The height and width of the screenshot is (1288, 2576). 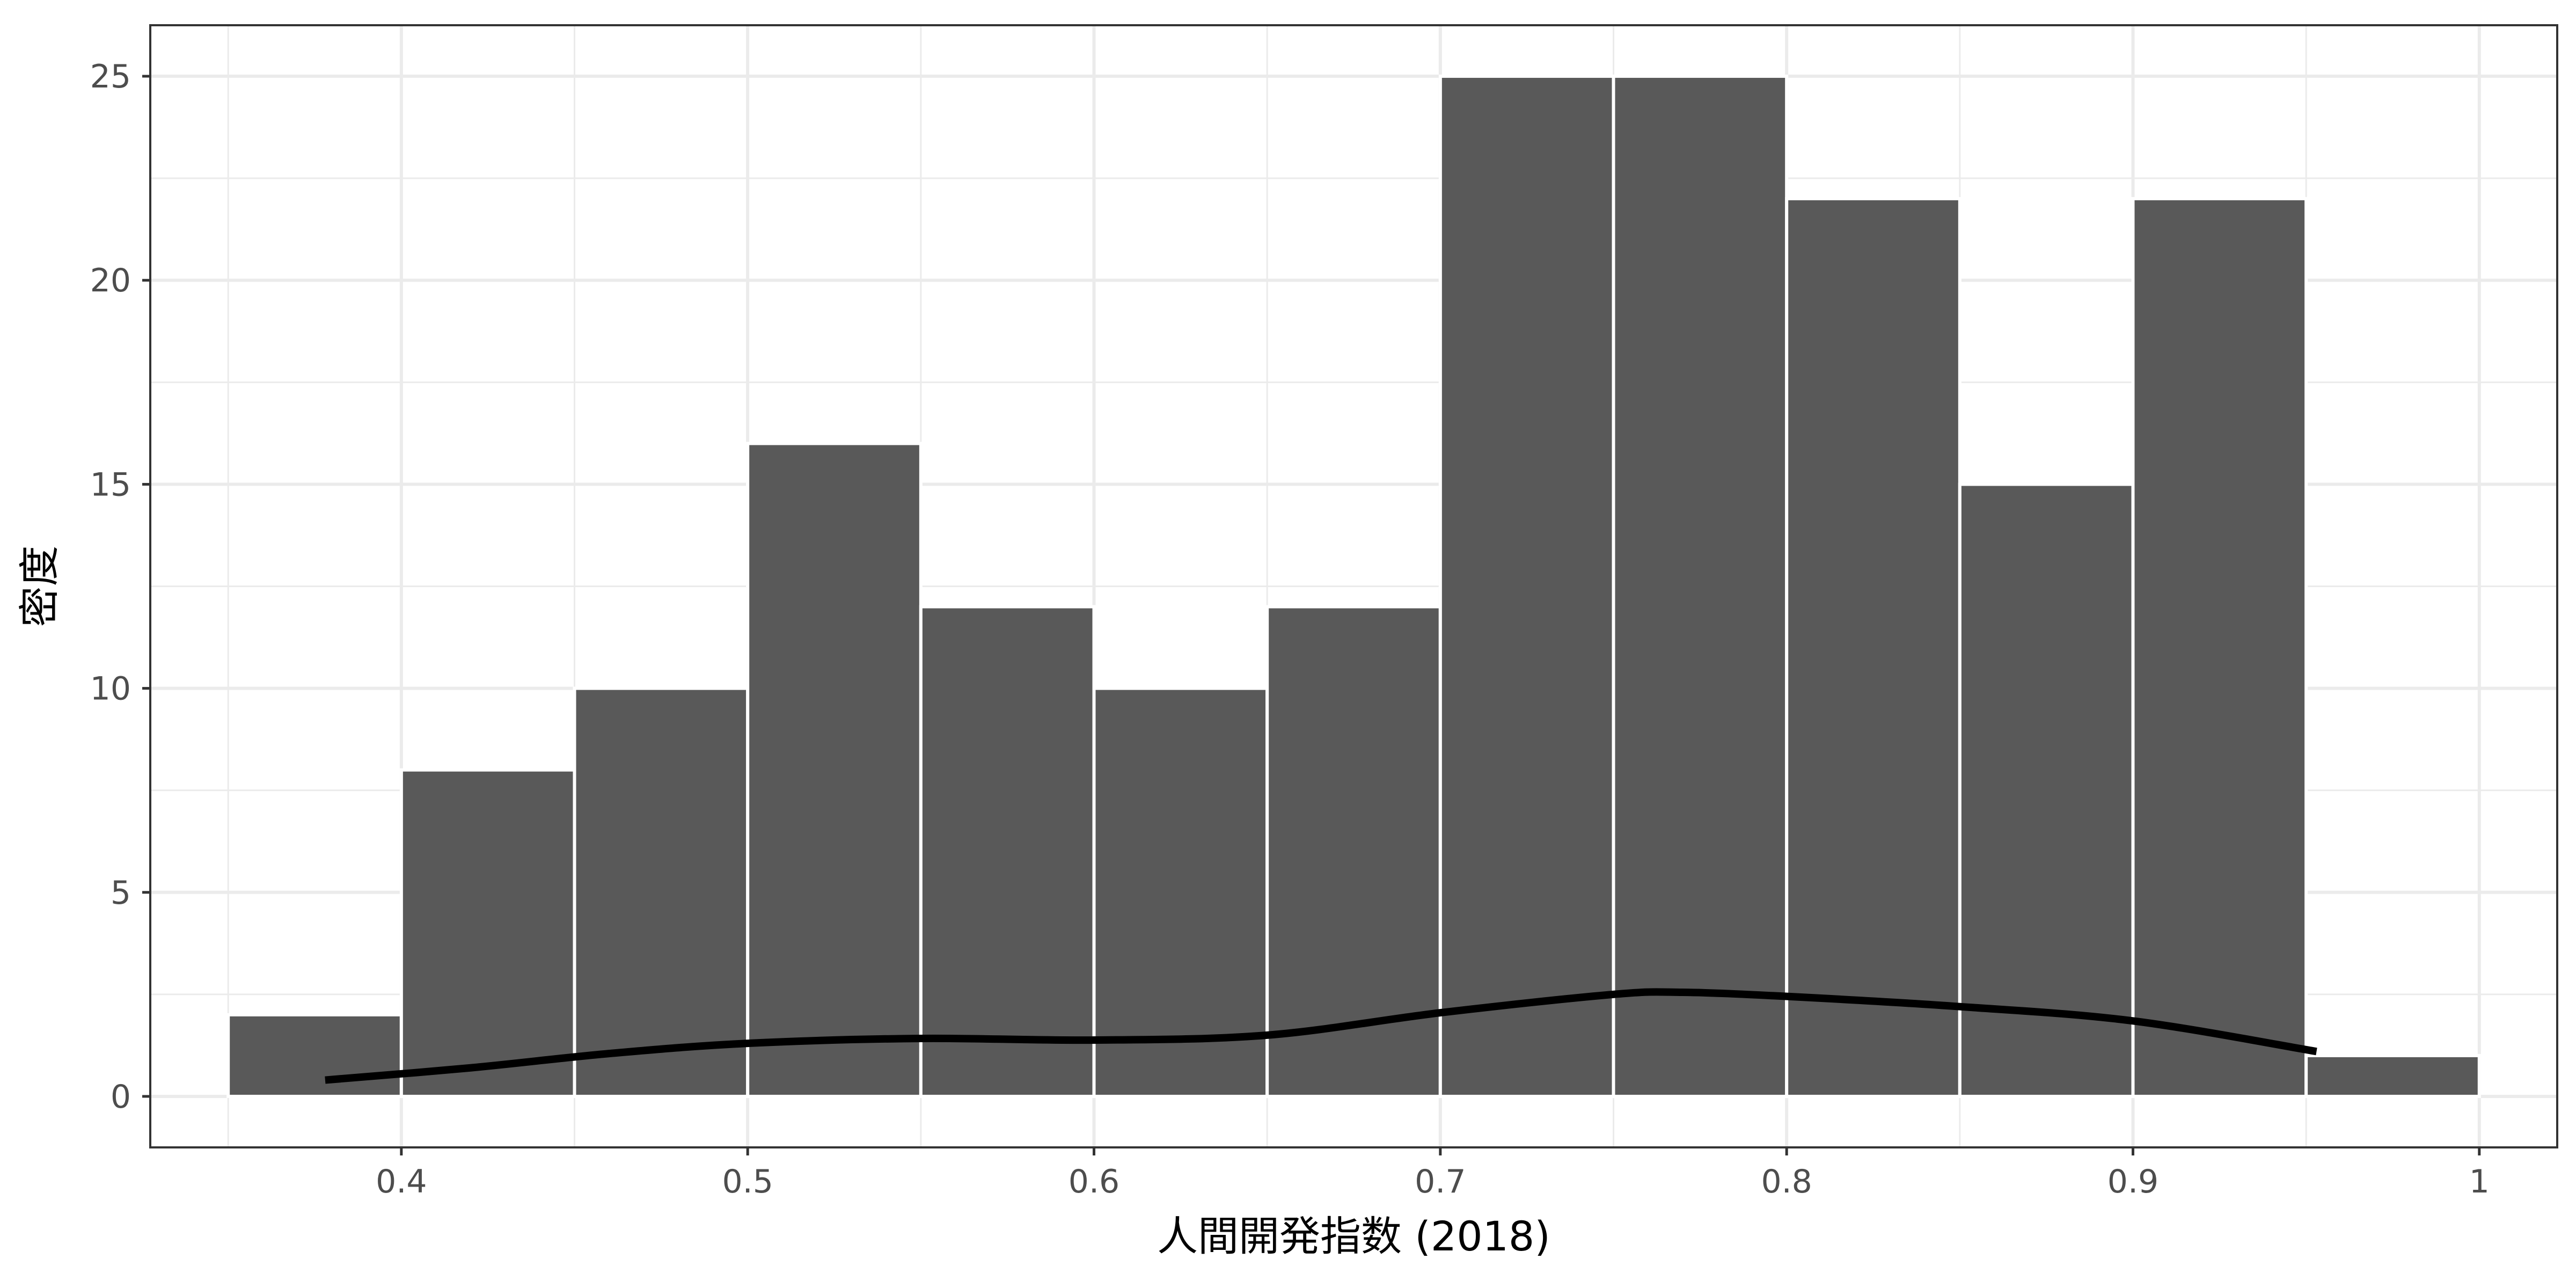 I want to click on y-tick-label: 15, so click(x=110, y=484).